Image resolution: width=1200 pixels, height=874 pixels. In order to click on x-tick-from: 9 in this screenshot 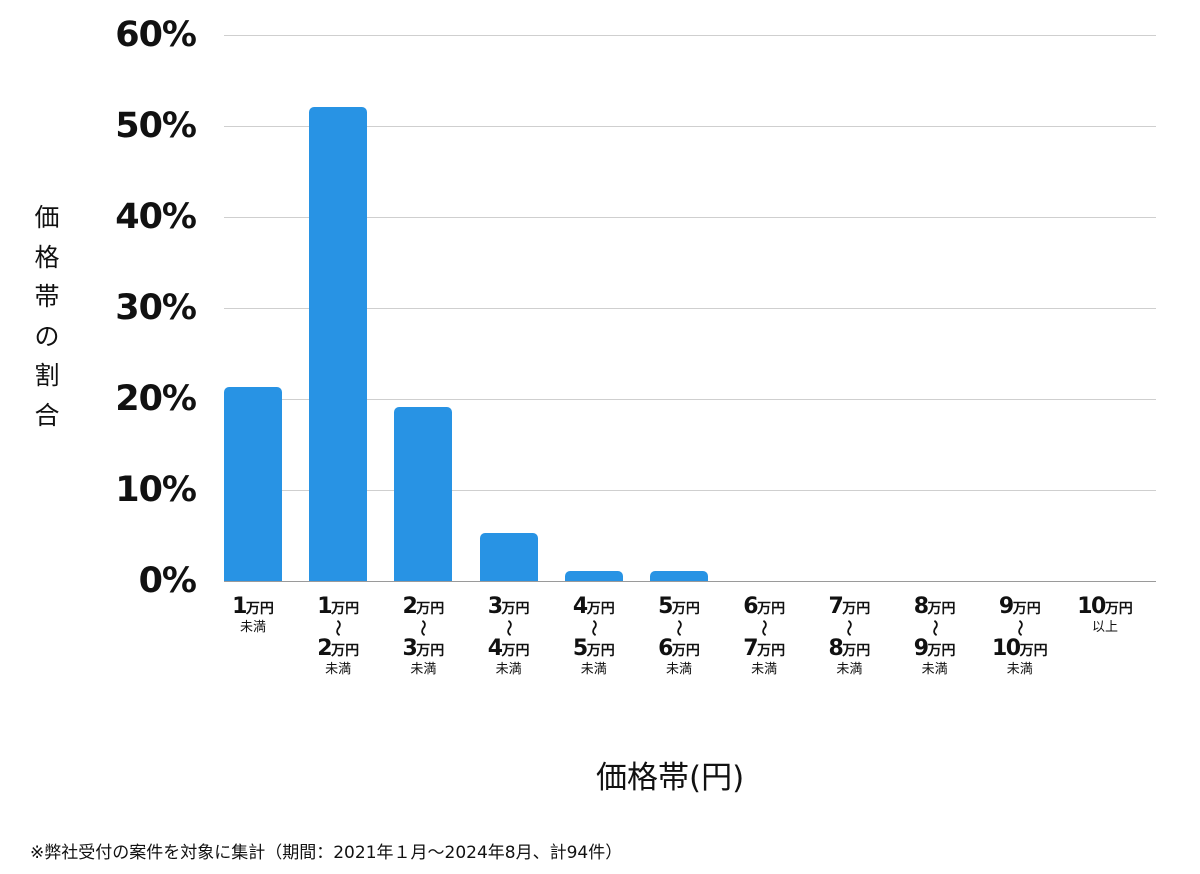, I will do `click(1006, 606)`.